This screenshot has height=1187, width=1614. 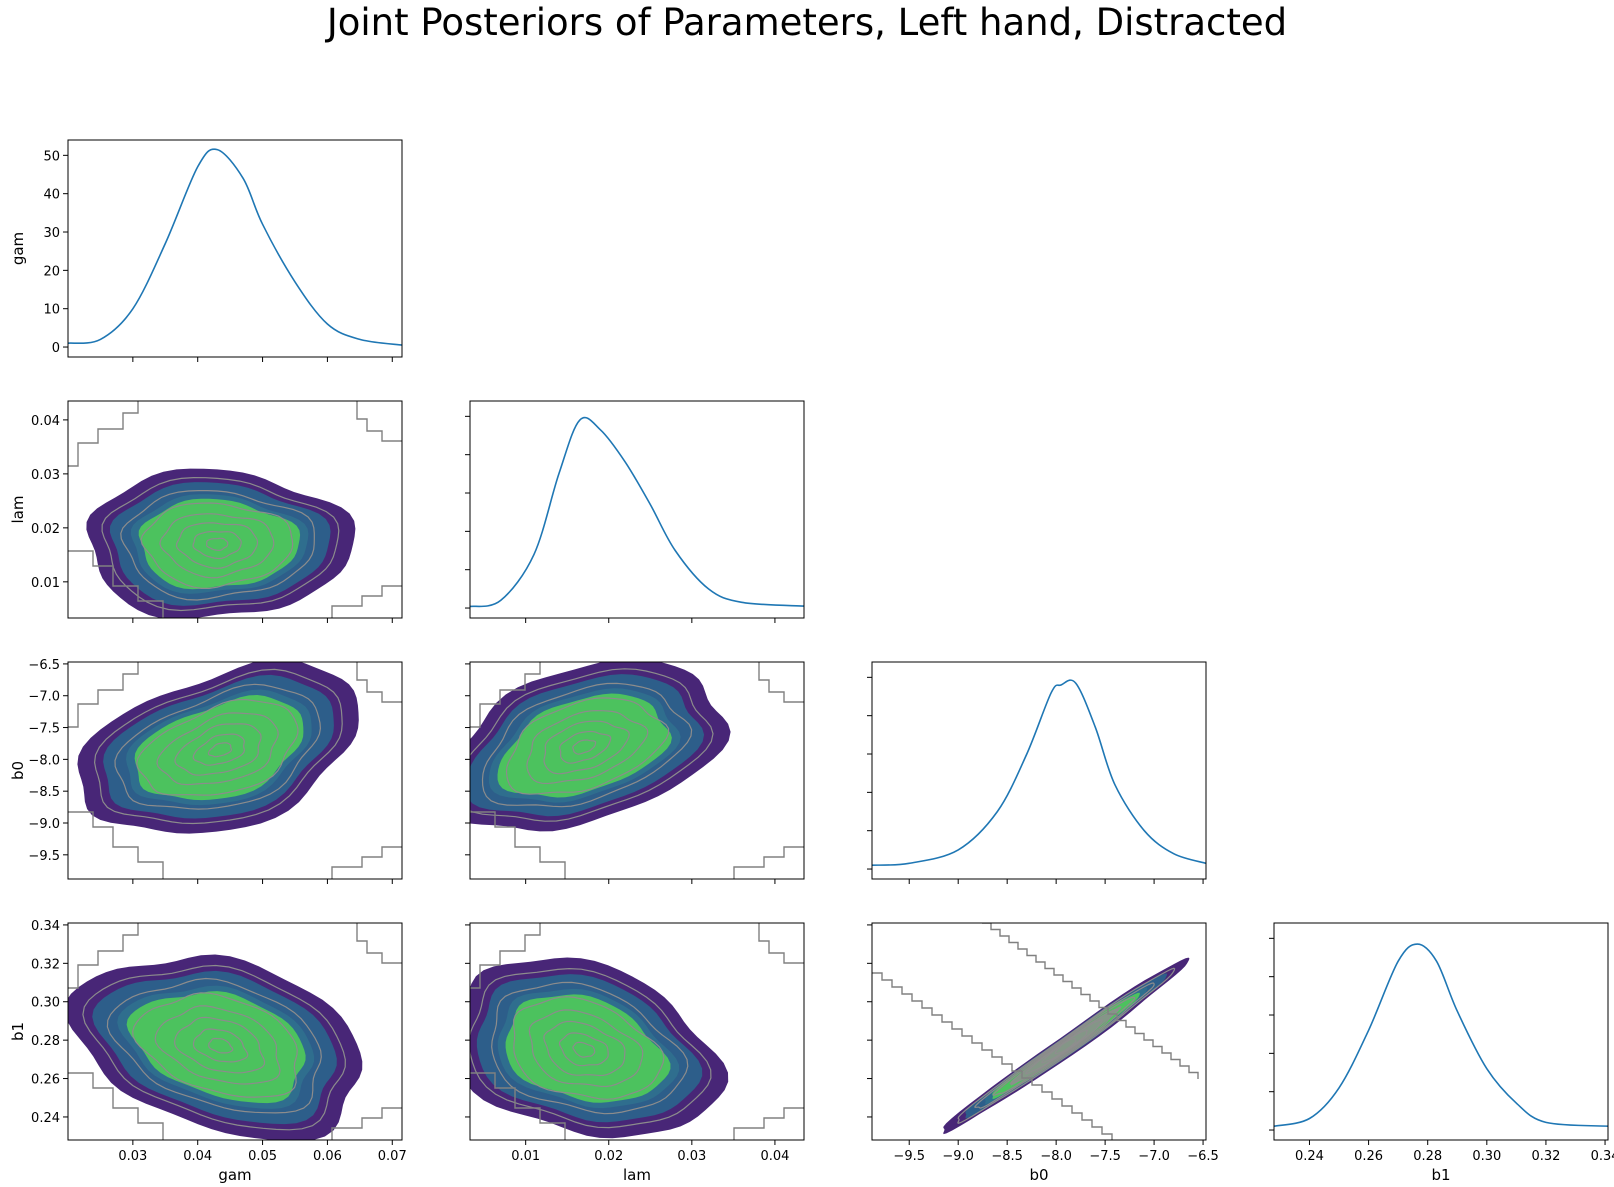 I want to click on y-tick-label: 0.02, so click(x=45, y=529).